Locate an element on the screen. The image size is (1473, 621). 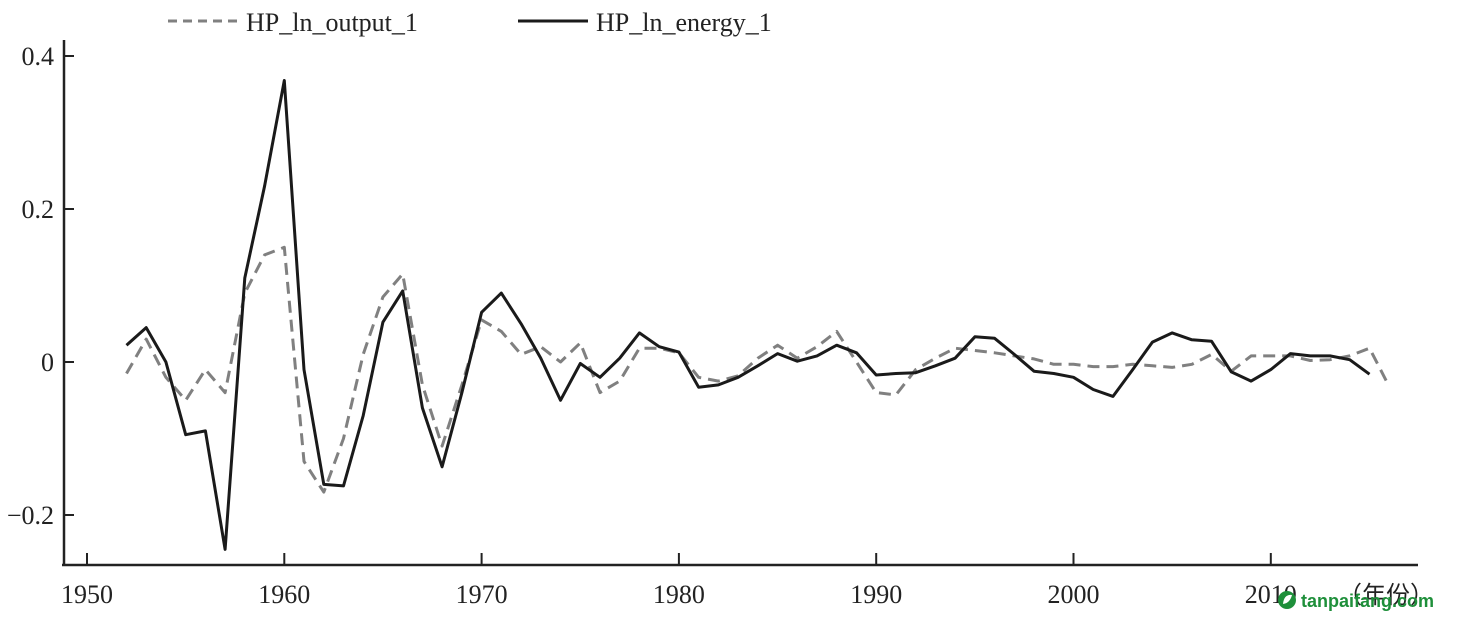
y-tick-label: 0.4 is located at coordinates (38, 56).